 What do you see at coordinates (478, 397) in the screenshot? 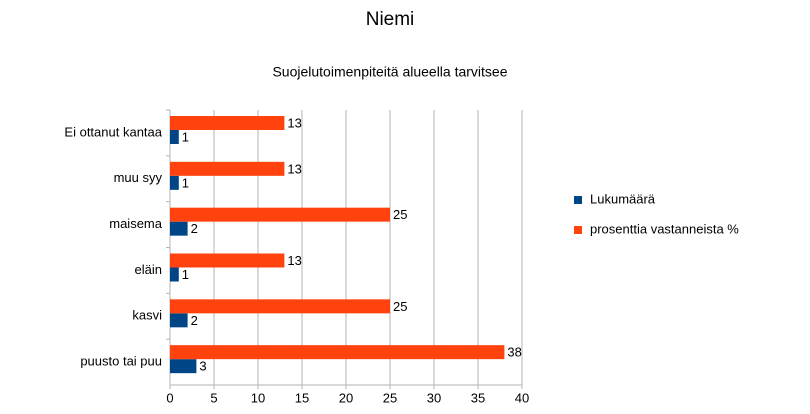
I see `x-tick-label: 35` at bounding box center [478, 397].